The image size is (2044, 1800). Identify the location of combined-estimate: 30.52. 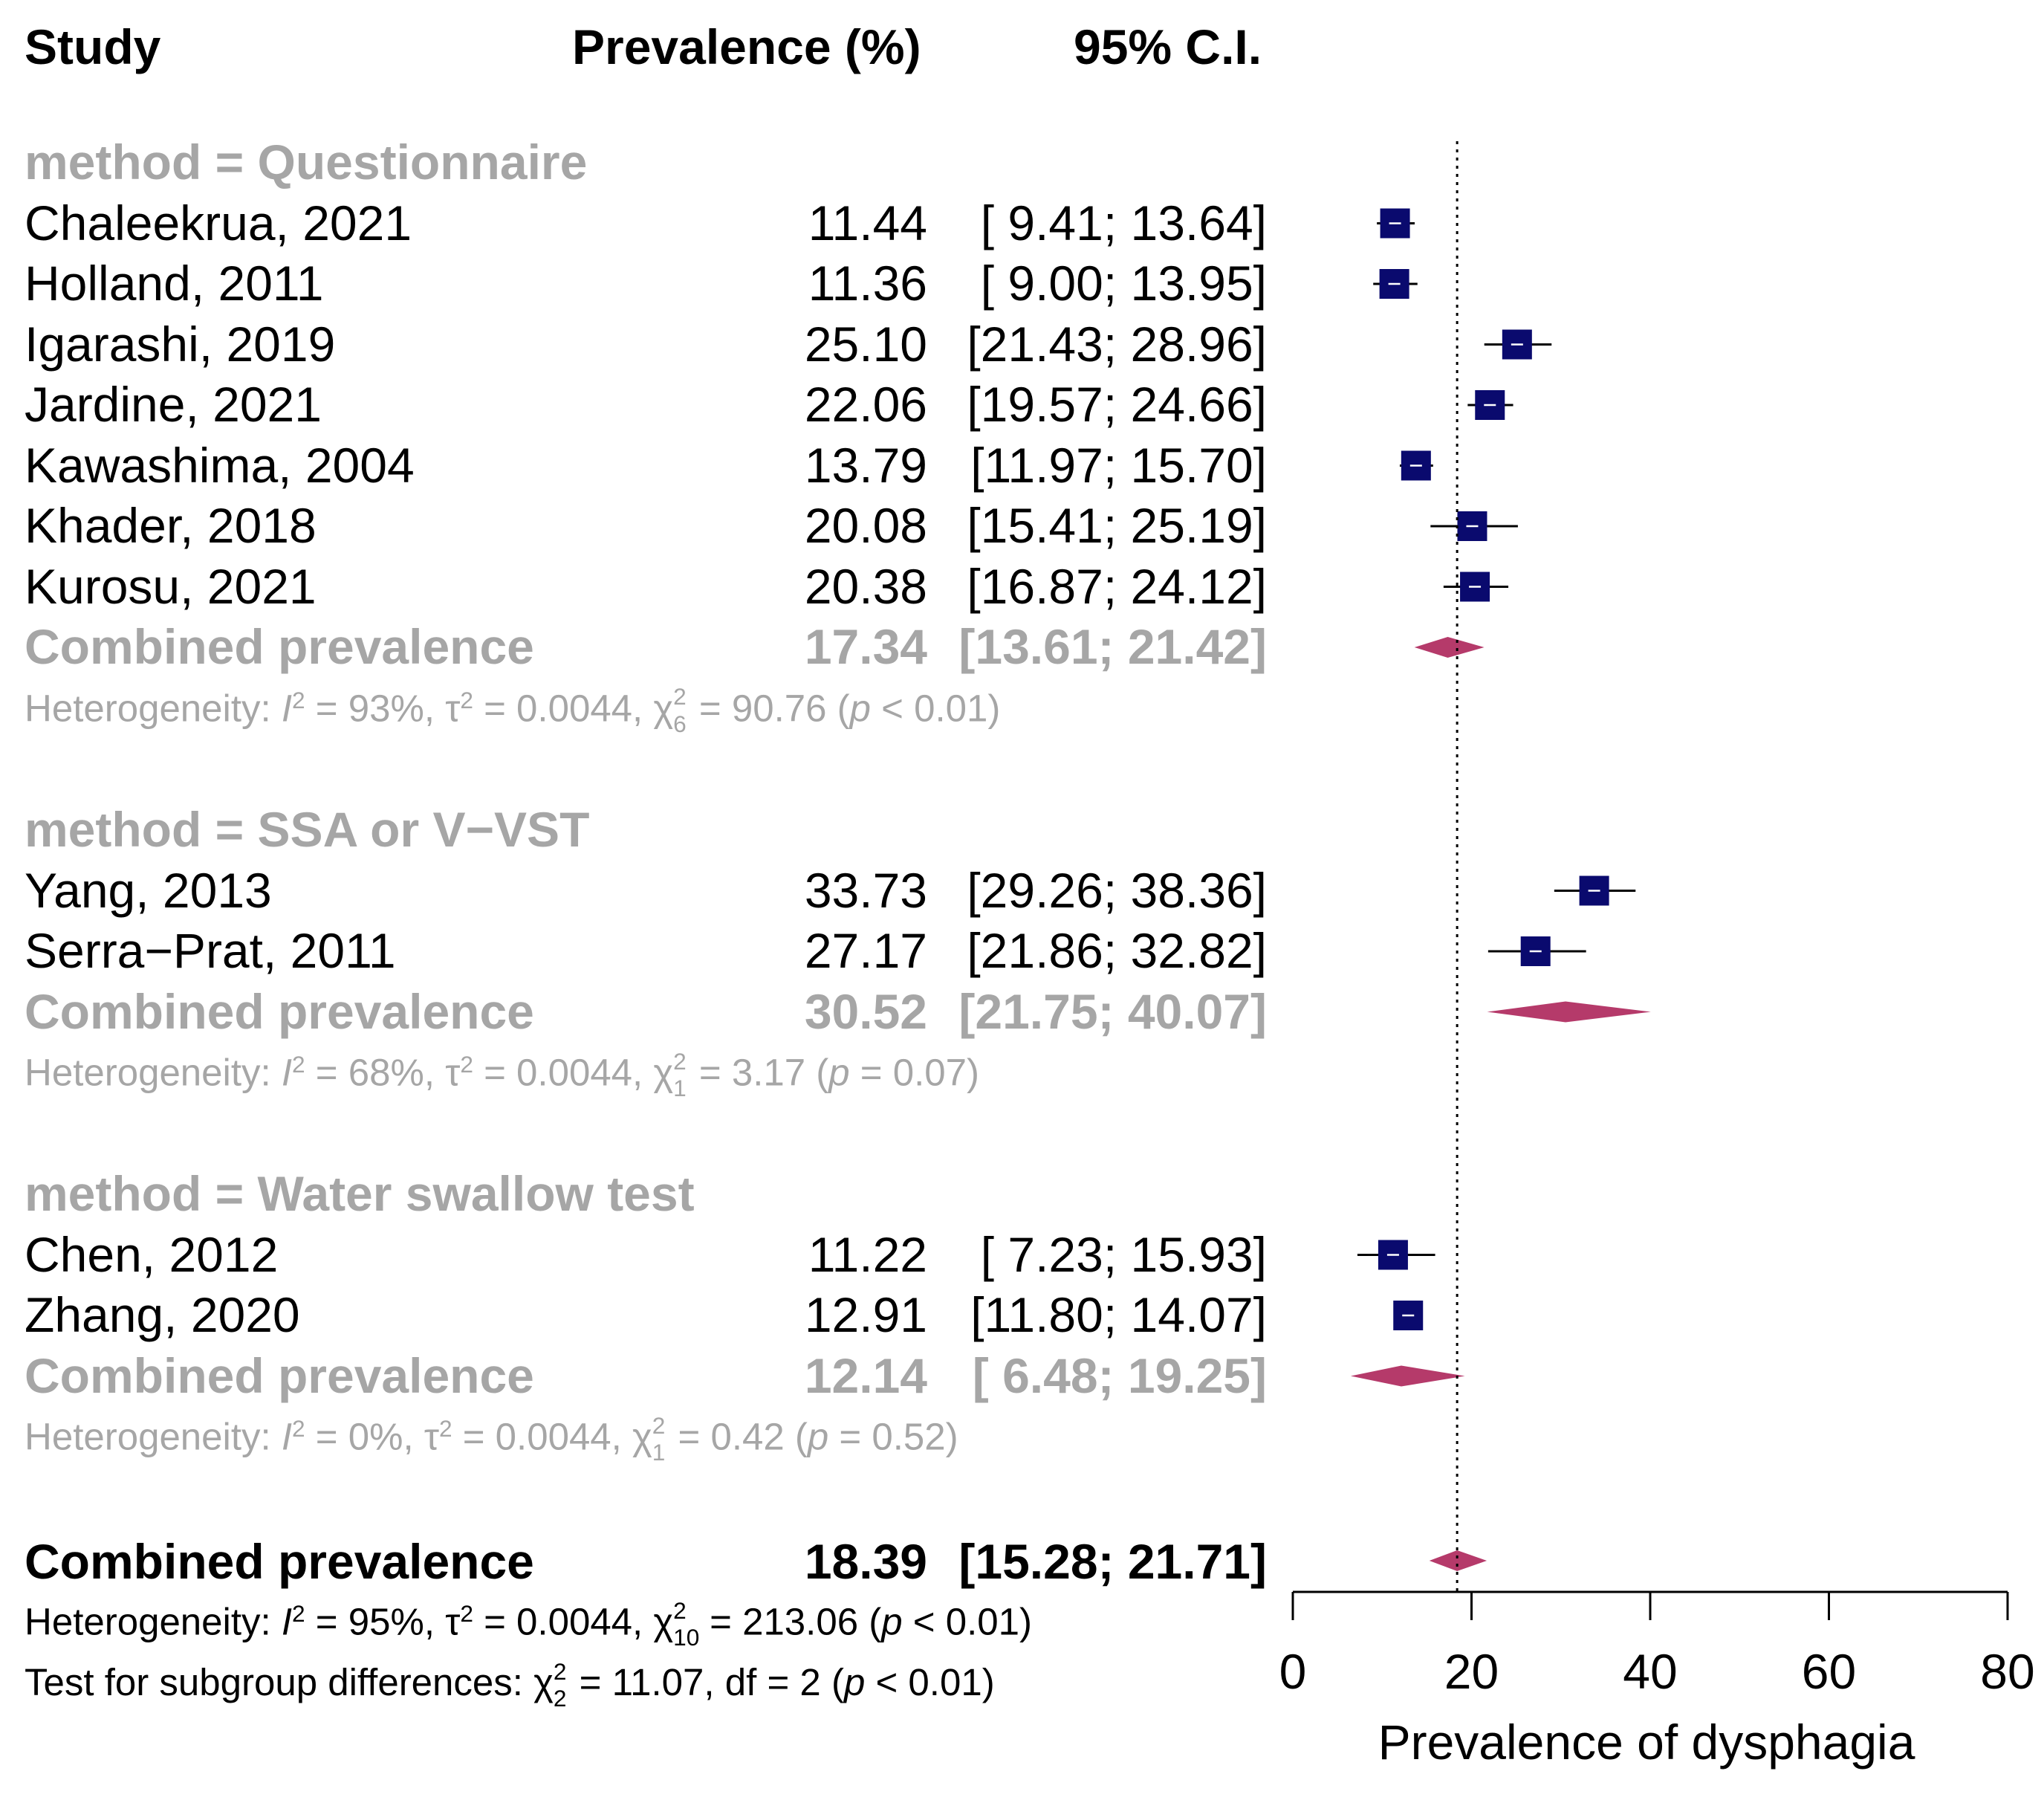
(865, 1011).